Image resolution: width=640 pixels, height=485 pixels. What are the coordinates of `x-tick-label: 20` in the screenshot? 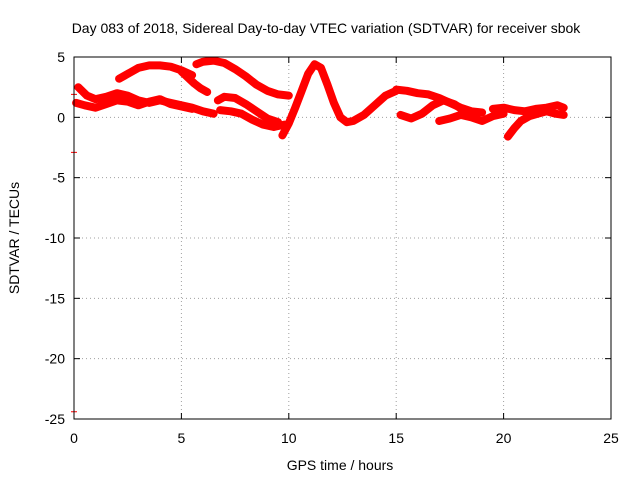 It's located at (504, 438).